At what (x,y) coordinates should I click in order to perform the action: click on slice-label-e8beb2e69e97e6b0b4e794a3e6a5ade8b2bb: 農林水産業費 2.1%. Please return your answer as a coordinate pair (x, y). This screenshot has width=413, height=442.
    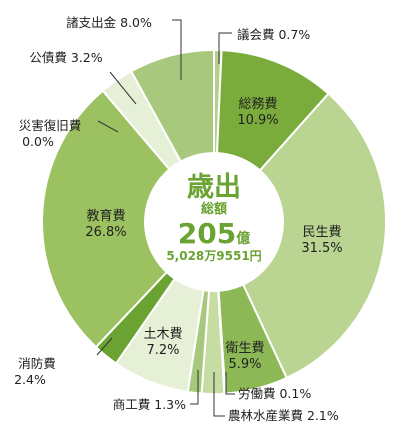
    Looking at the image, I should click on (283, 415).